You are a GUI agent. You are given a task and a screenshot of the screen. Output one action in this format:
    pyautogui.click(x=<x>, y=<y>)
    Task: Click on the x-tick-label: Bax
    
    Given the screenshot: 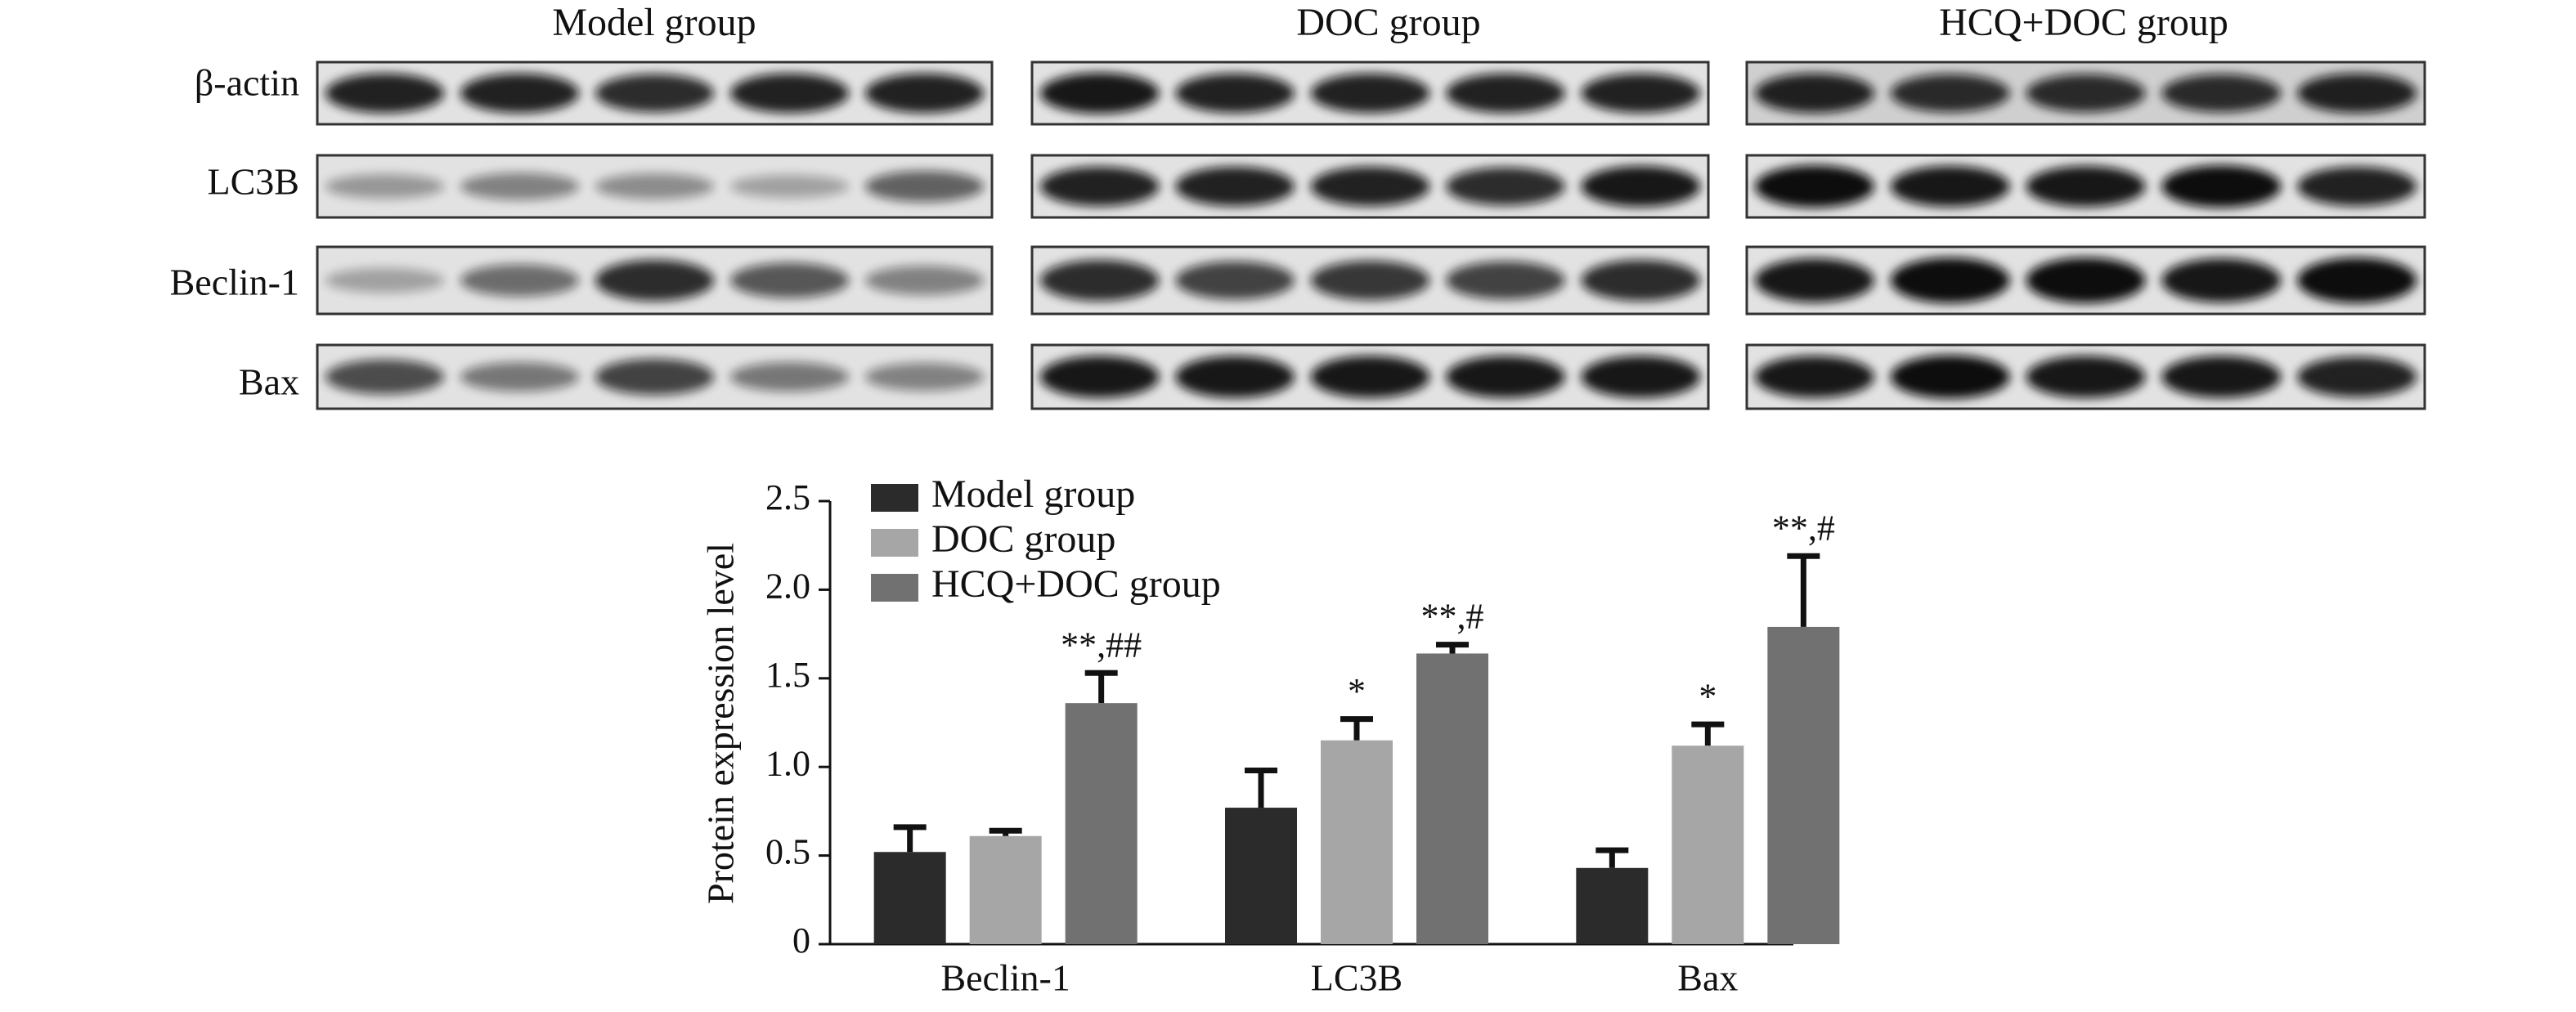 What is the action you would take?
    pyautogui.click(x=1708, y=978)
    